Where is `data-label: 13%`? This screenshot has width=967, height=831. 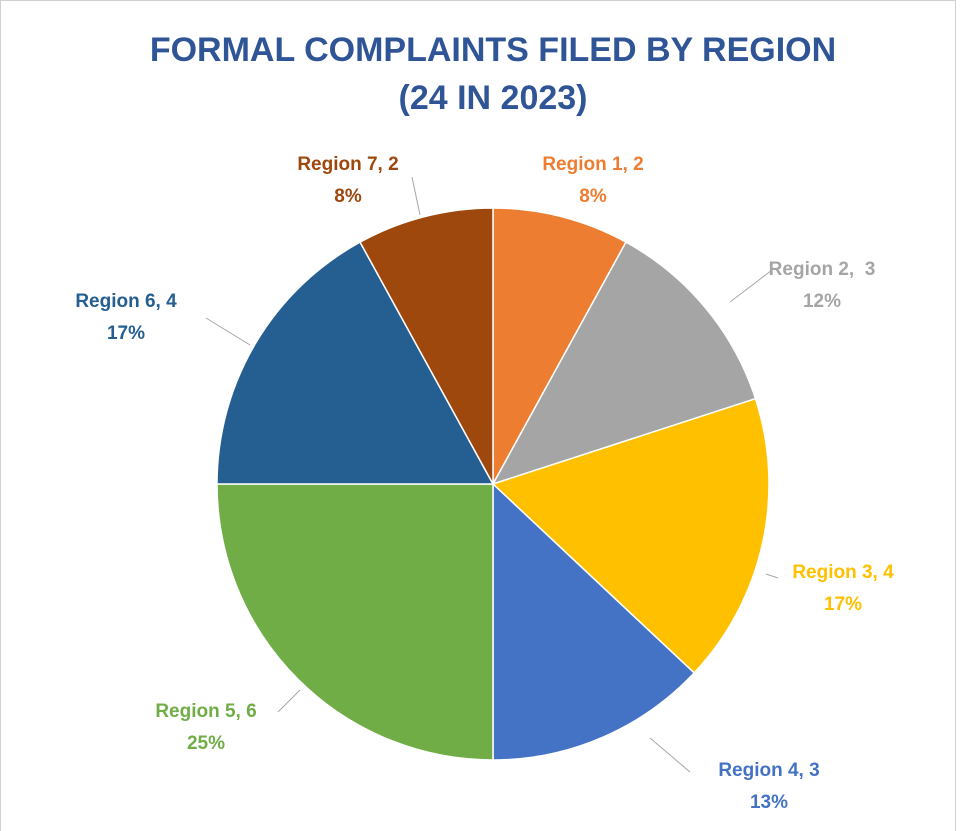
data-label: 13% is located at coordinates (769, 802).